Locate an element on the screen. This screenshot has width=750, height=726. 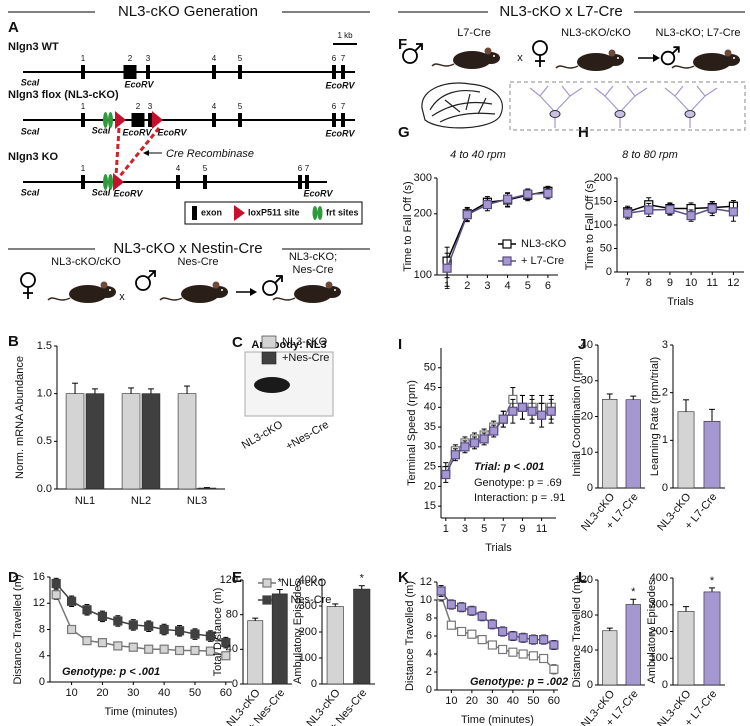
y-tick-label: 25 is located at coordinates (430, 467).